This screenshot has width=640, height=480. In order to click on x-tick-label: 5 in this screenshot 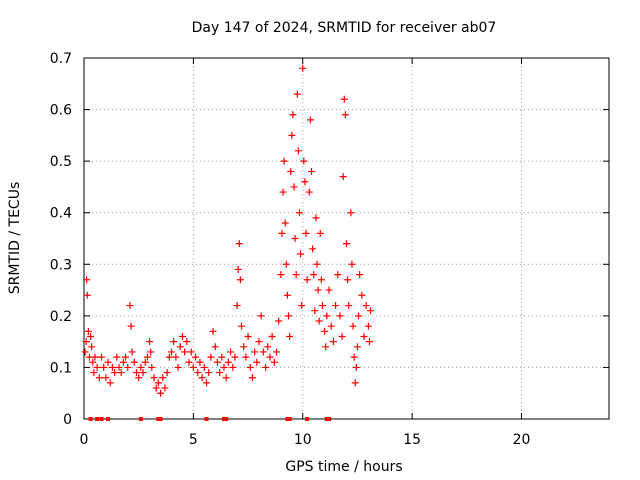, I will do `click(193, 440)`.